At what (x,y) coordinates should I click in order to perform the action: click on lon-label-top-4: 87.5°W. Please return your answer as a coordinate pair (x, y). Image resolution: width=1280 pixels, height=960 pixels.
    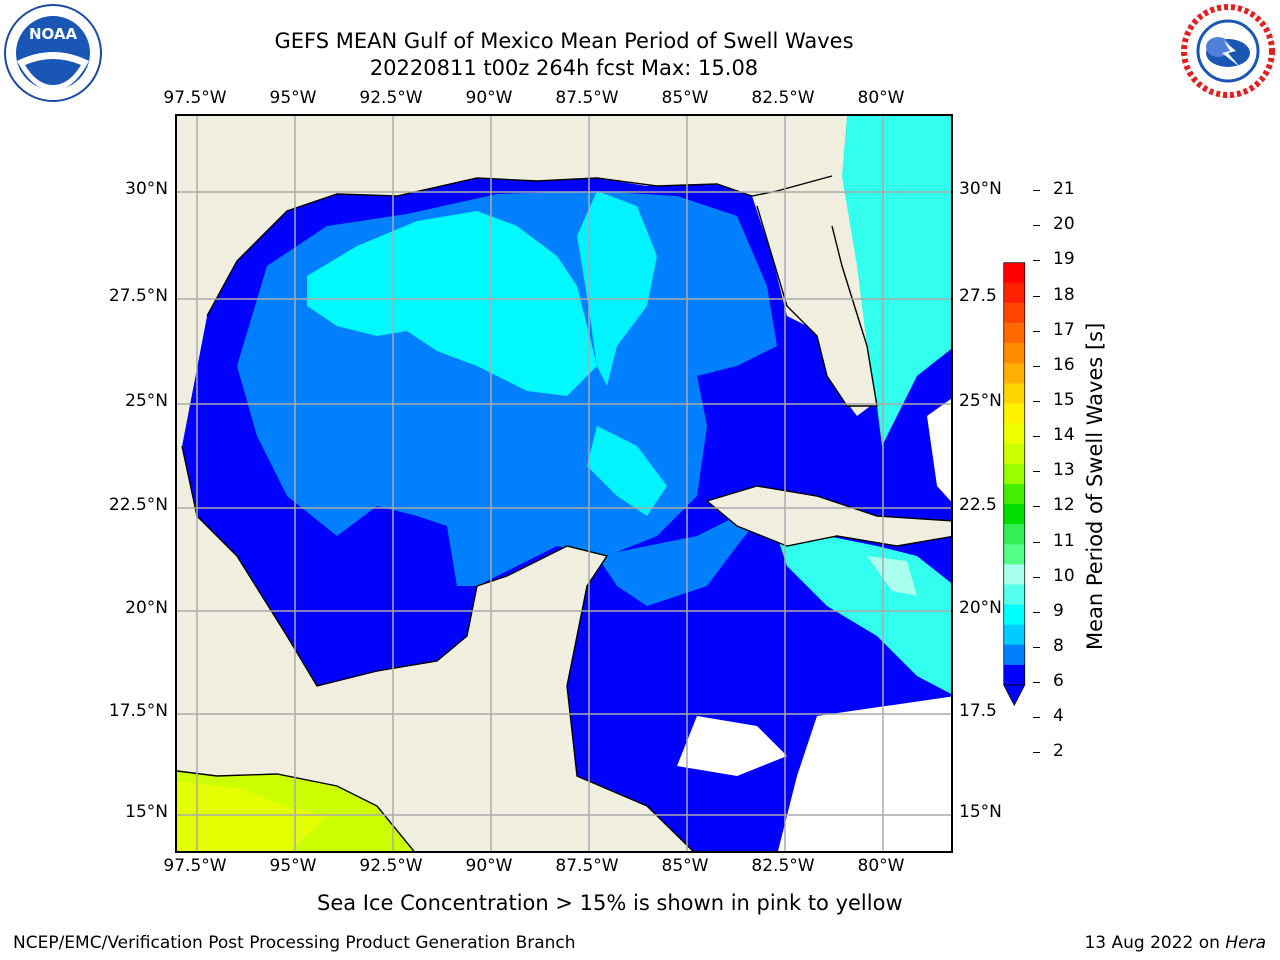
    Looking at the image, I should click on (587, 98).